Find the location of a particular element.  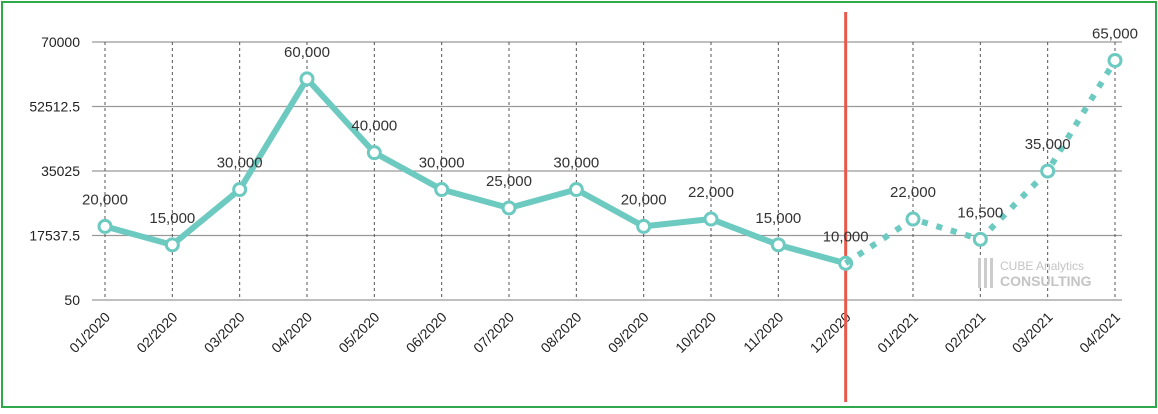

data-label: 60,000 is located at coordinates (307, 52).